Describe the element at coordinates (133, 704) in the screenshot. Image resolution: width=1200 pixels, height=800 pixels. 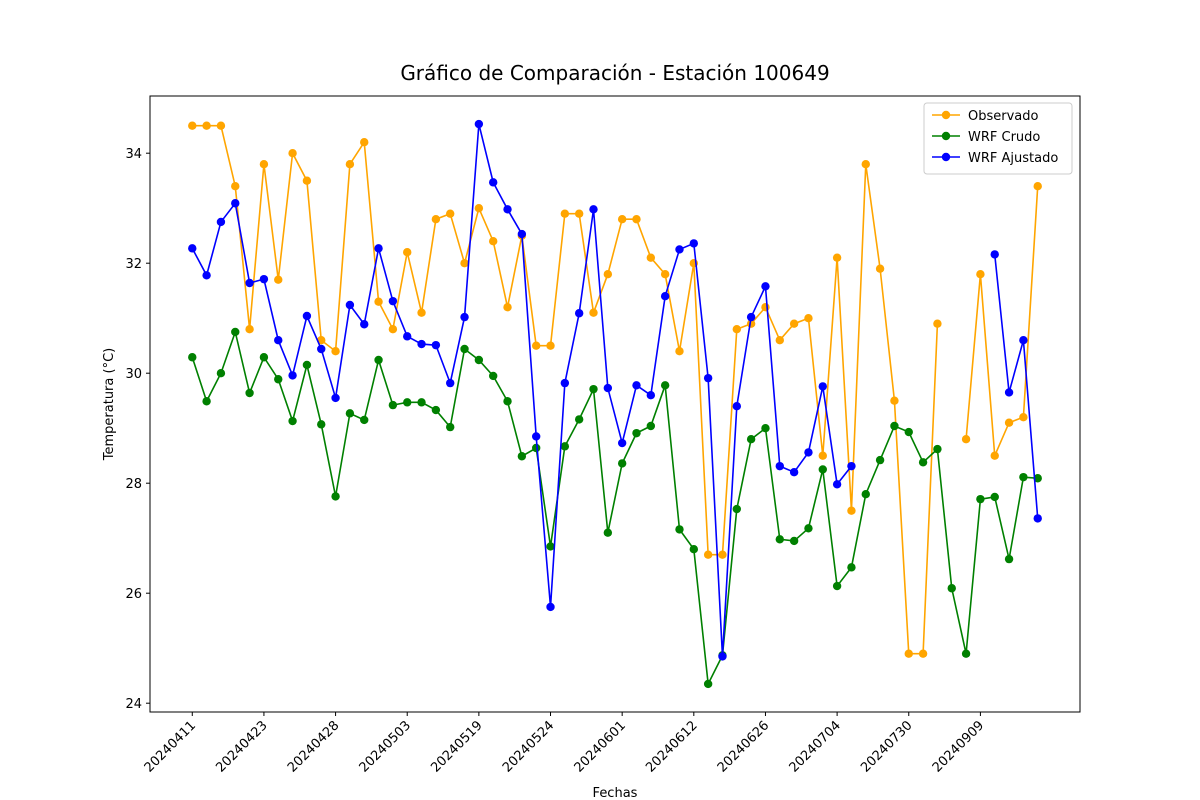
I see `y-tick-label: 24` at that location.